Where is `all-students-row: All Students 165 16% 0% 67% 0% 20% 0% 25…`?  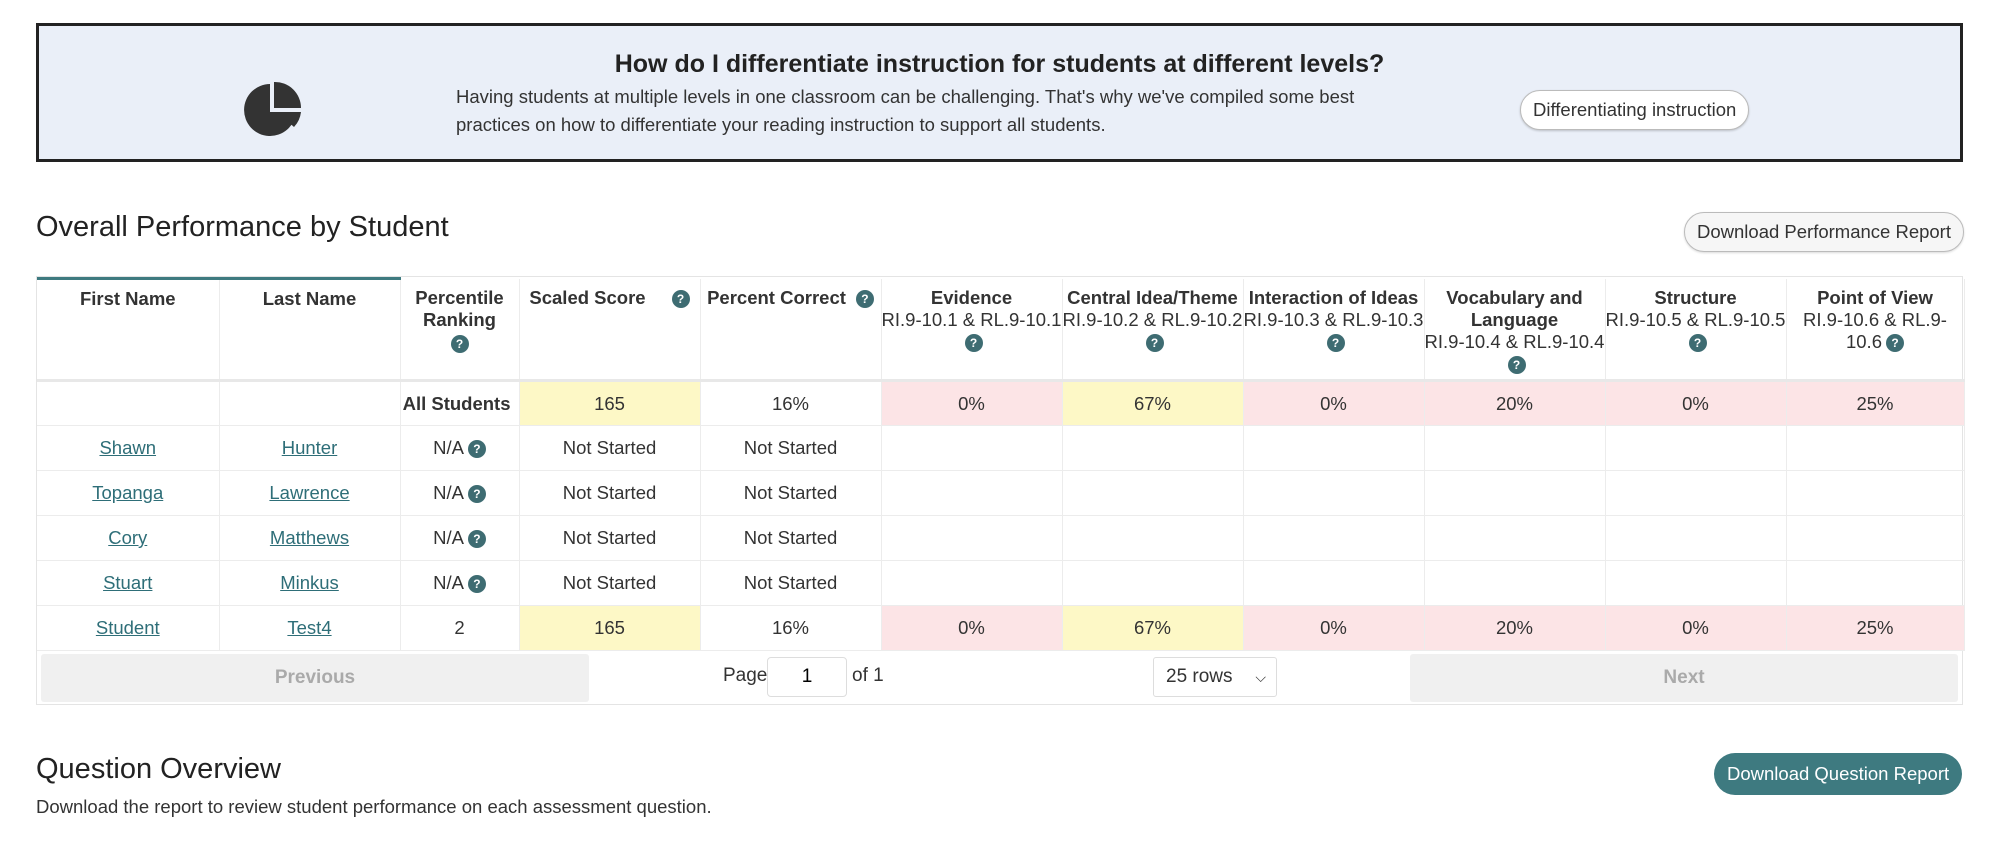 all-students-row: All Students 165 16% 0% 67% 0% 20% 0% 25… is located at coordinates (1001, 403).